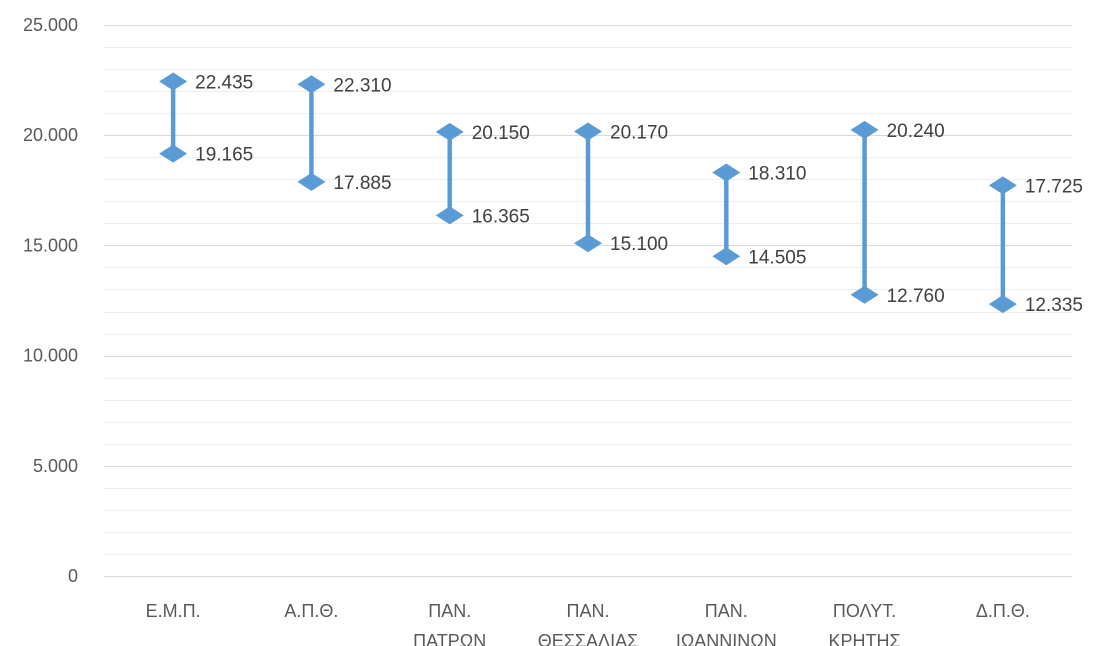 This screenshot has height=646, width=1098. I want to click on low-value-label: 15.100, so click(639, 244).